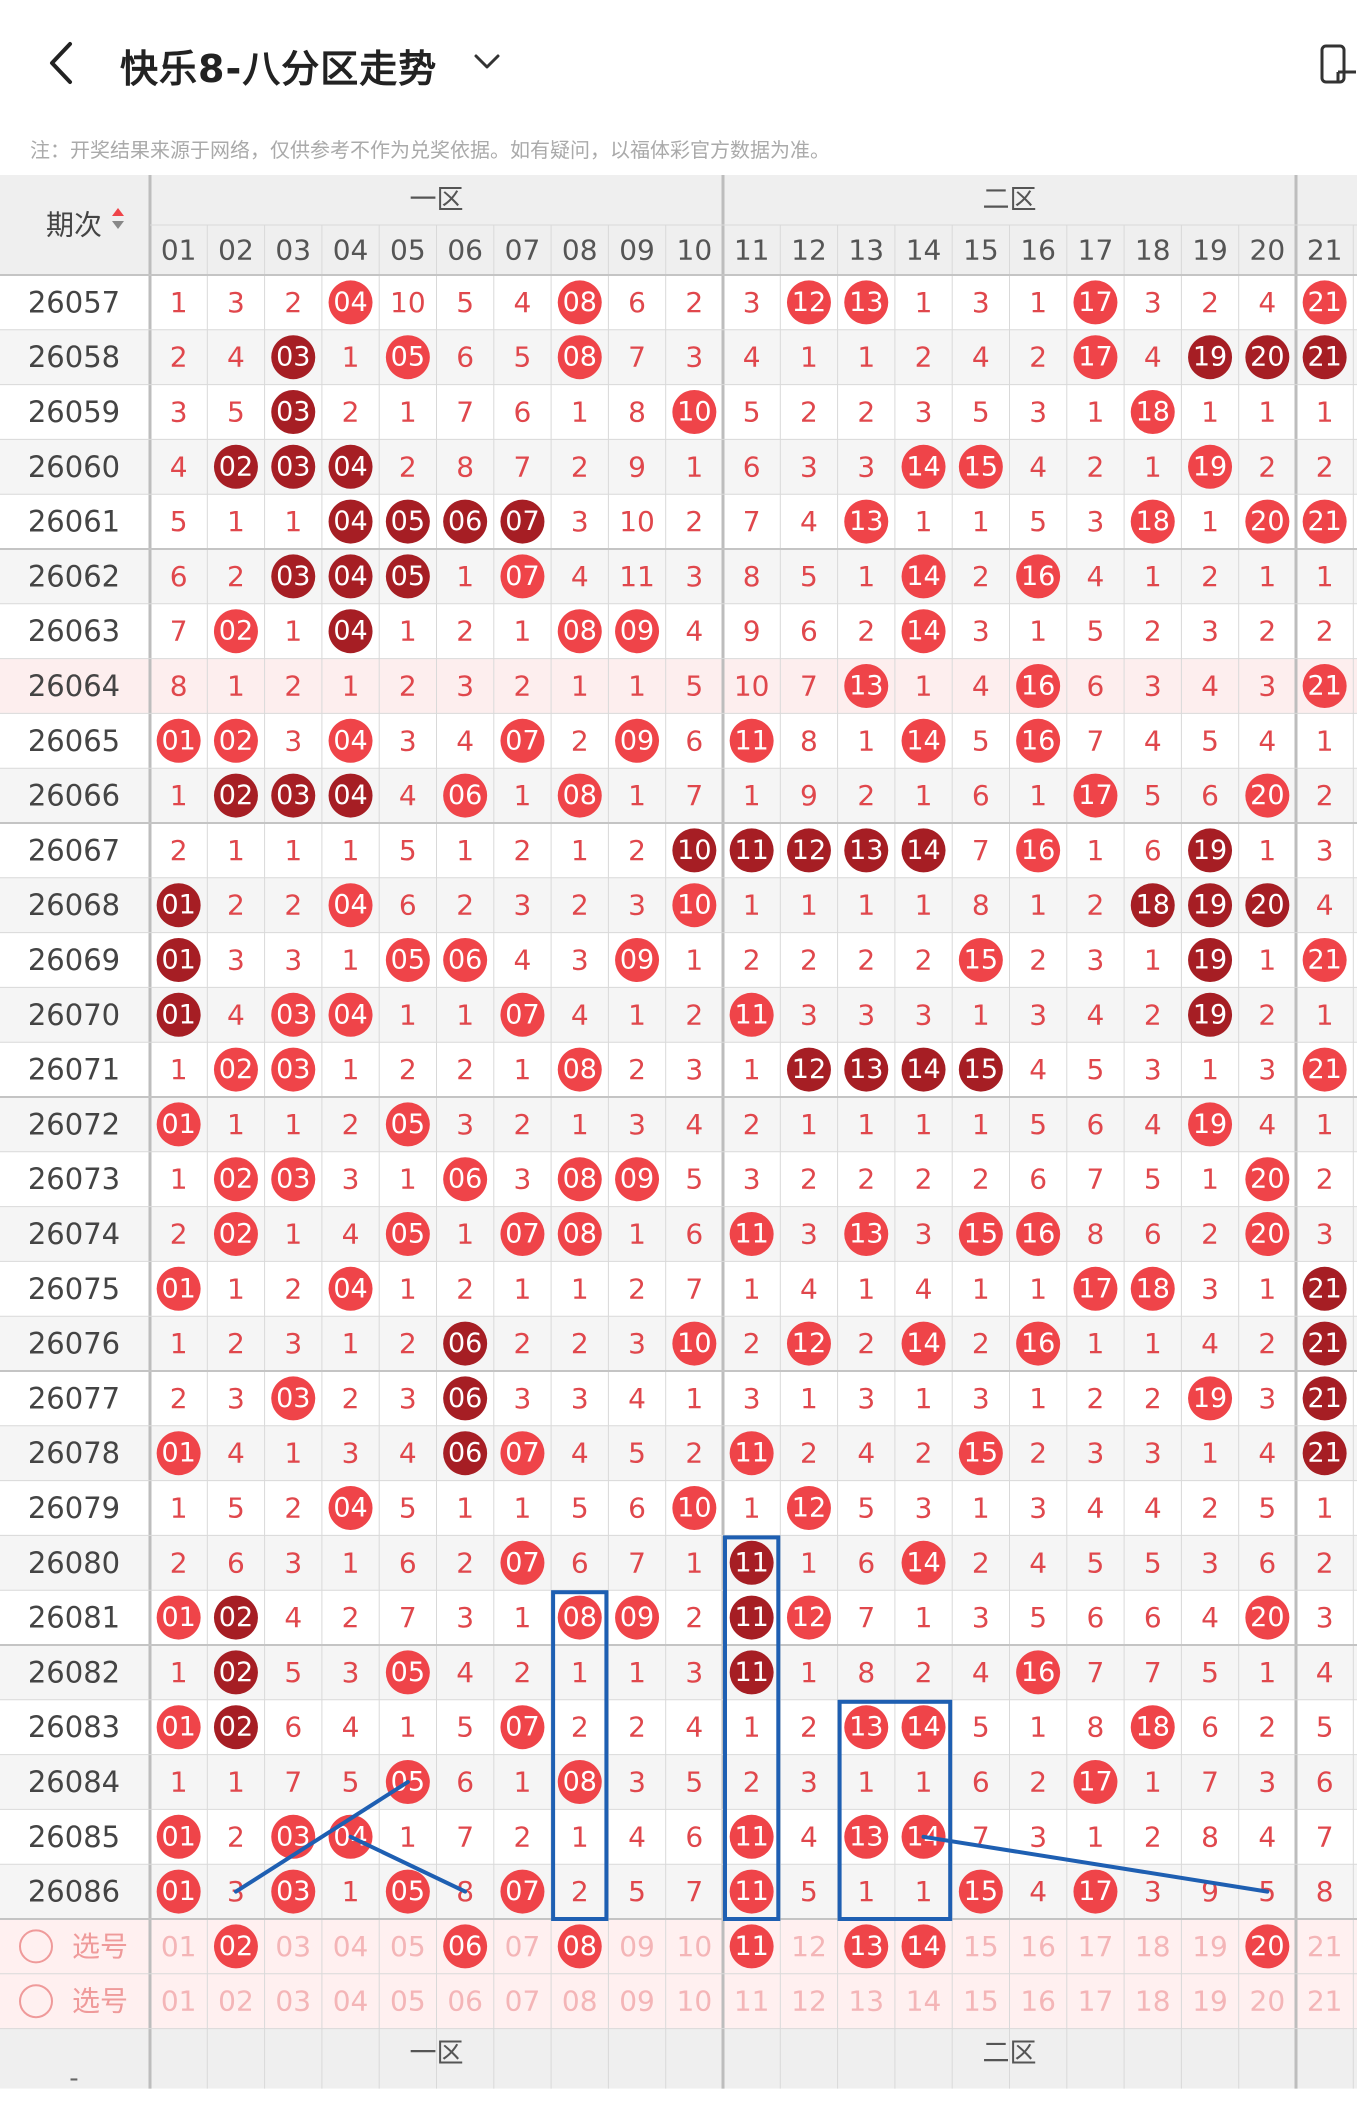 This screenshot has width=1357, height=2107. Describe the element at coordinates (437, 200) in the screenshot. I see `zone-label: 一区` at that location.